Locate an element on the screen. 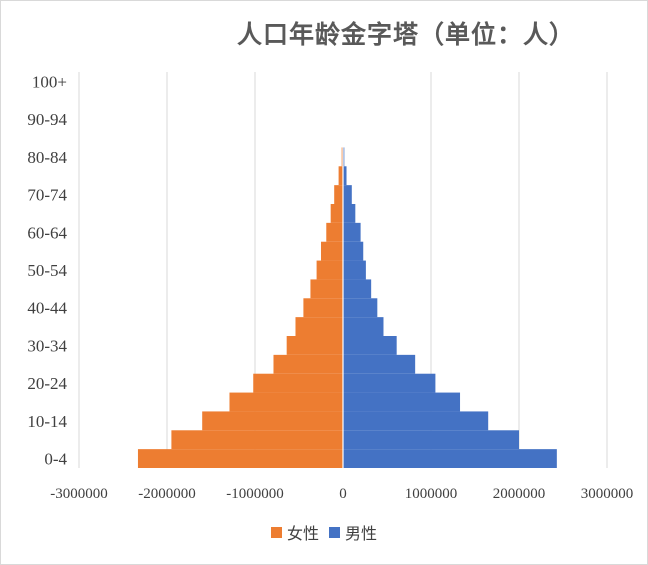 This screenshot has width=648, height=565. x-tick-label: -3000000 is located at coordinates (79, 494).